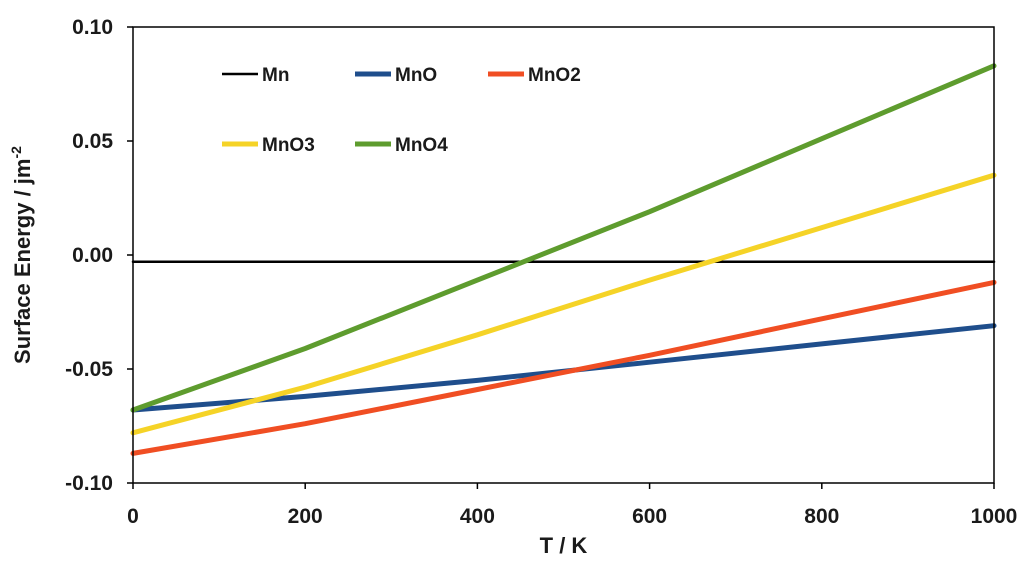 The width and height of the screenshot is (1026, 564). What do you see at coordinates (421, 145) in the screenshot?
I see `legend-label-mno4: MnO4` at bounding box center [421, 145].